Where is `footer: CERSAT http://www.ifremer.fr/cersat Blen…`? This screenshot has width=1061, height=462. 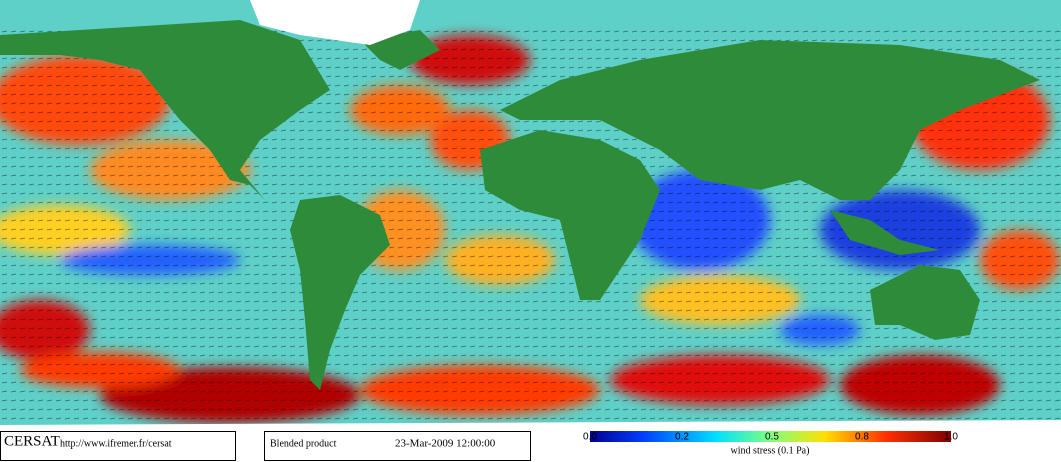 footer: CERSAT http://www.ifremer.fr/cersat Blen… is located at coordinates (530, 446).